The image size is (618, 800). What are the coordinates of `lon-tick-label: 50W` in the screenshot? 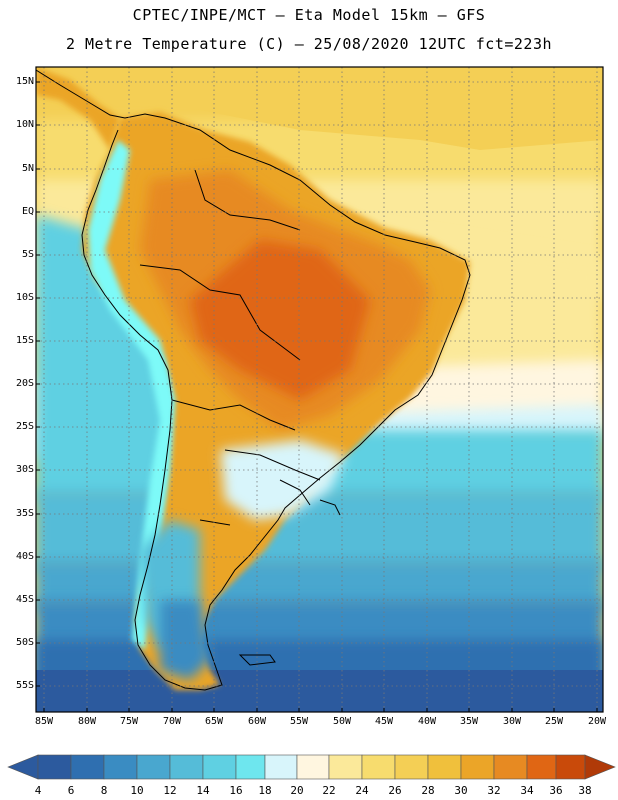 It's located at (342, 721).